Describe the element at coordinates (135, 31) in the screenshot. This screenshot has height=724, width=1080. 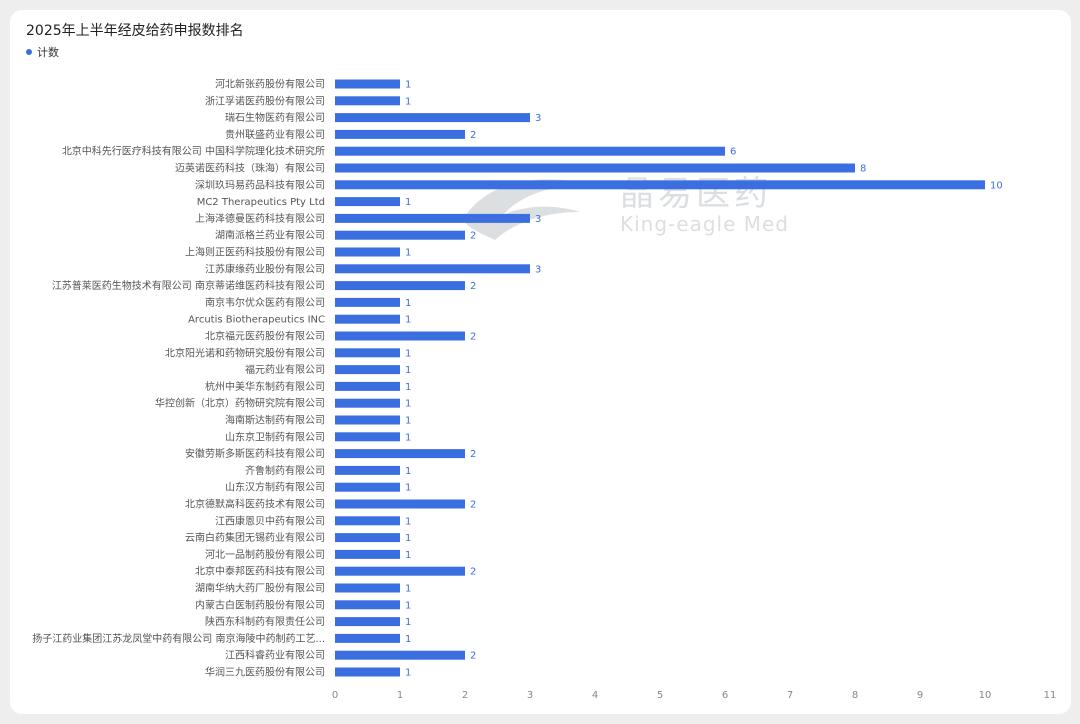
I see `chart-title: 2025年上半年经皮给药申报数排名` at that location.